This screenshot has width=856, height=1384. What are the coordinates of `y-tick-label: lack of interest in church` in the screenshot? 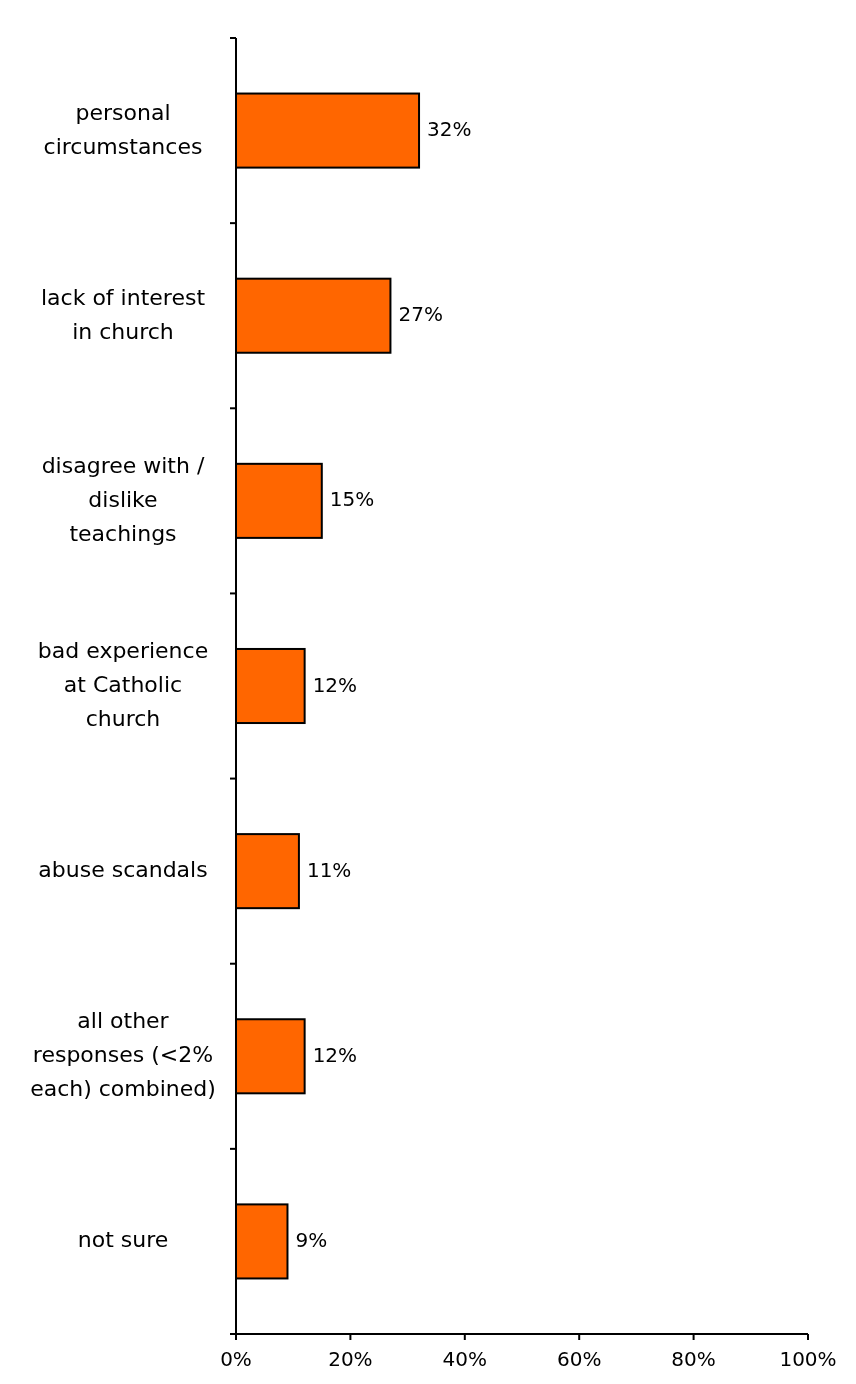 It's located at (123, 314).